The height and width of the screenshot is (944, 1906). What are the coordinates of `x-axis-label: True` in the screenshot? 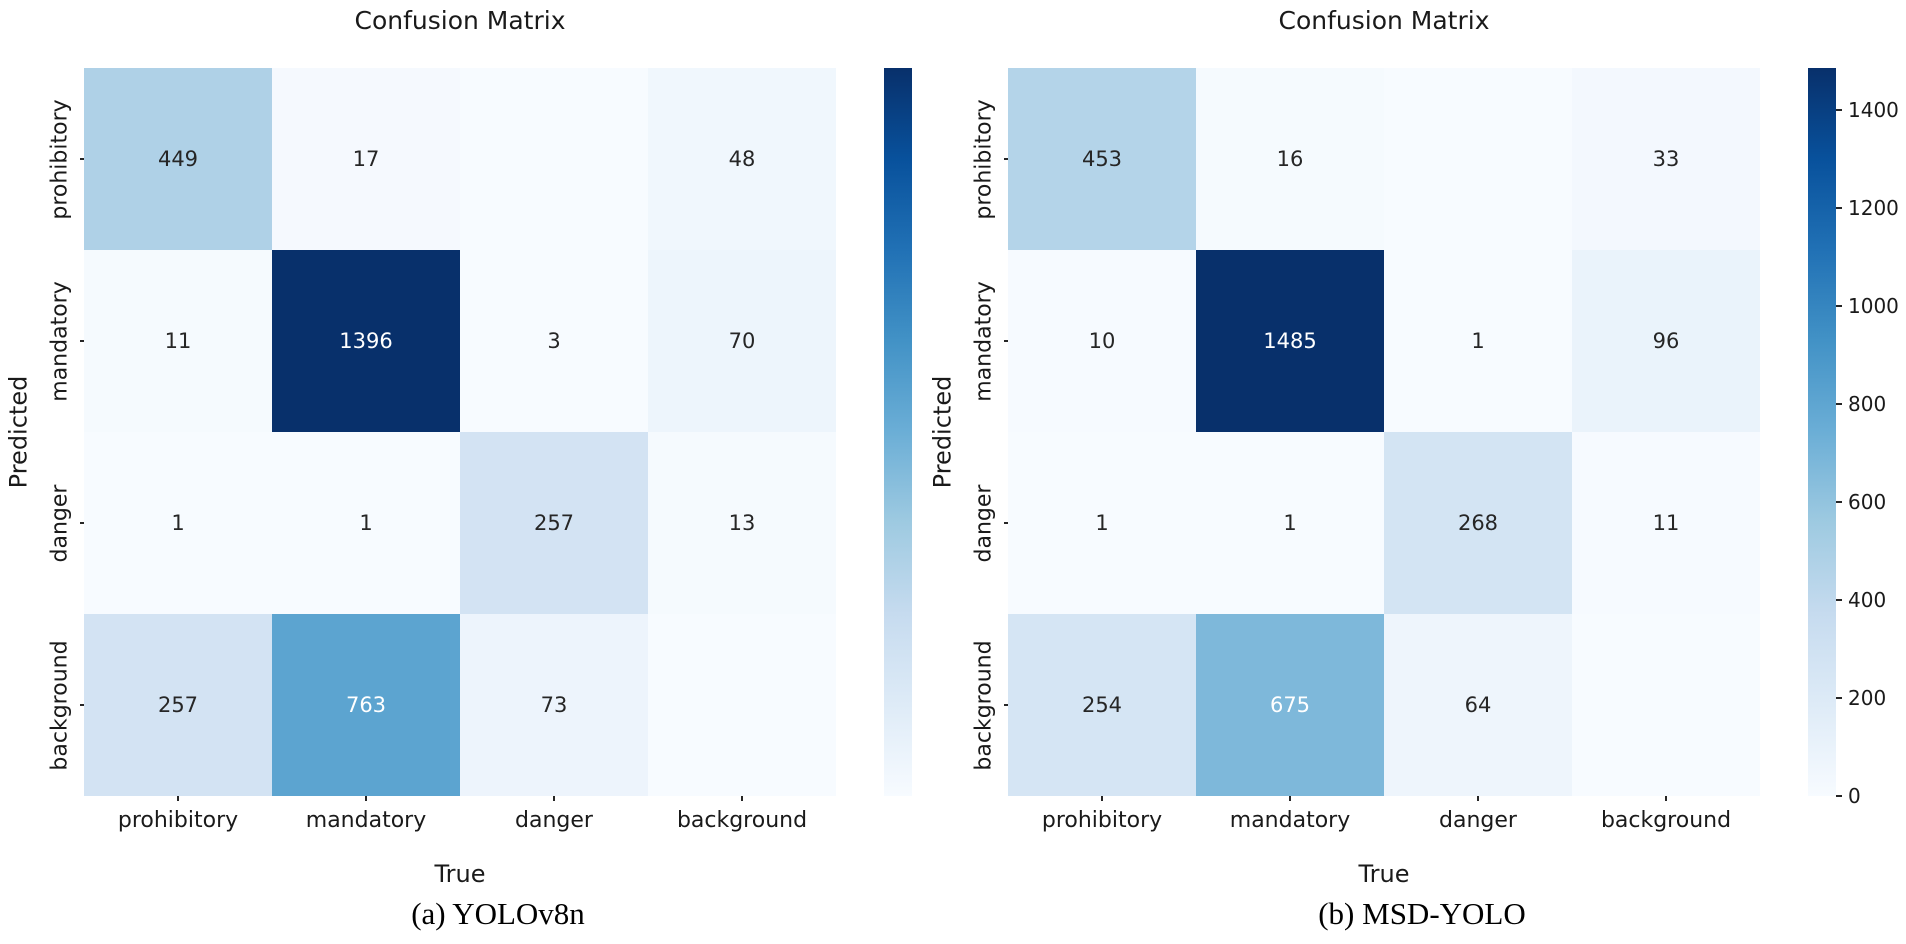 It's located at (1384, 874).